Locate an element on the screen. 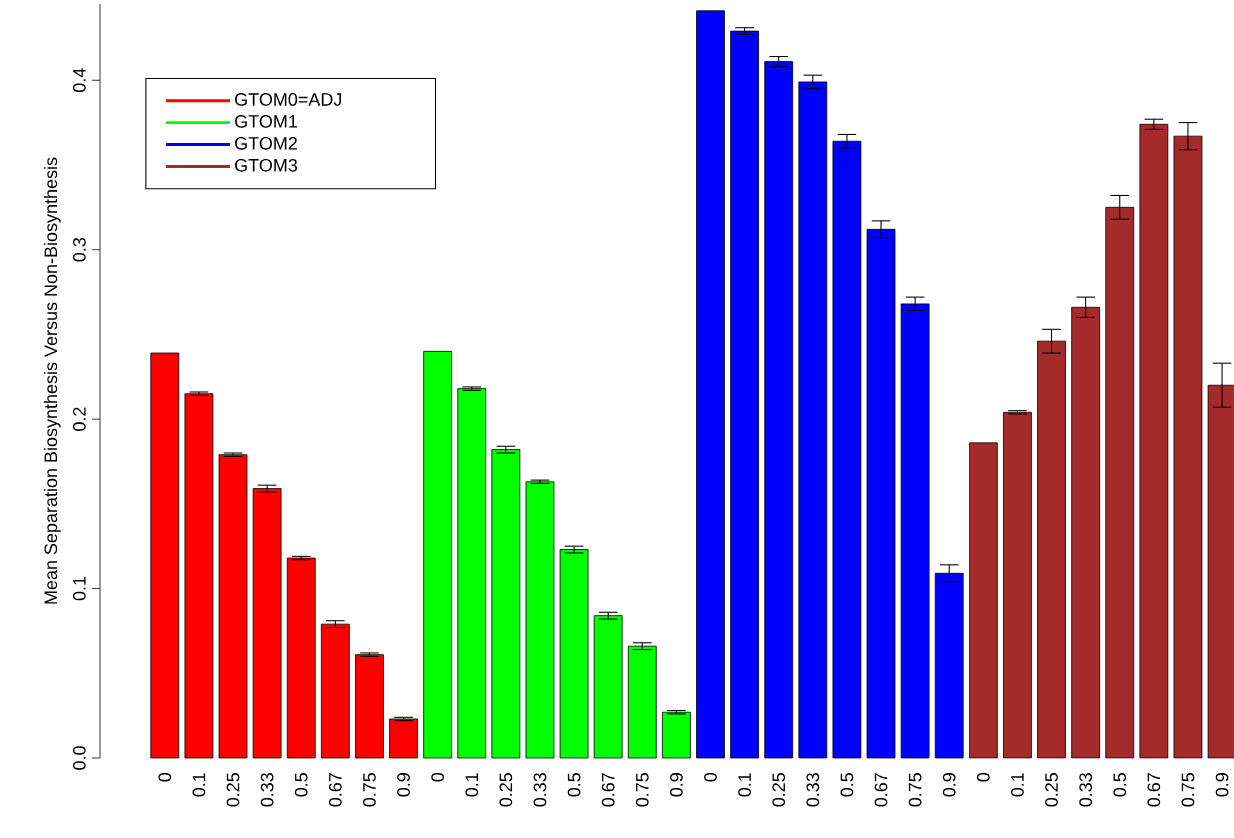  legend-label: GTOM3 is located at coordinates (266, 165).